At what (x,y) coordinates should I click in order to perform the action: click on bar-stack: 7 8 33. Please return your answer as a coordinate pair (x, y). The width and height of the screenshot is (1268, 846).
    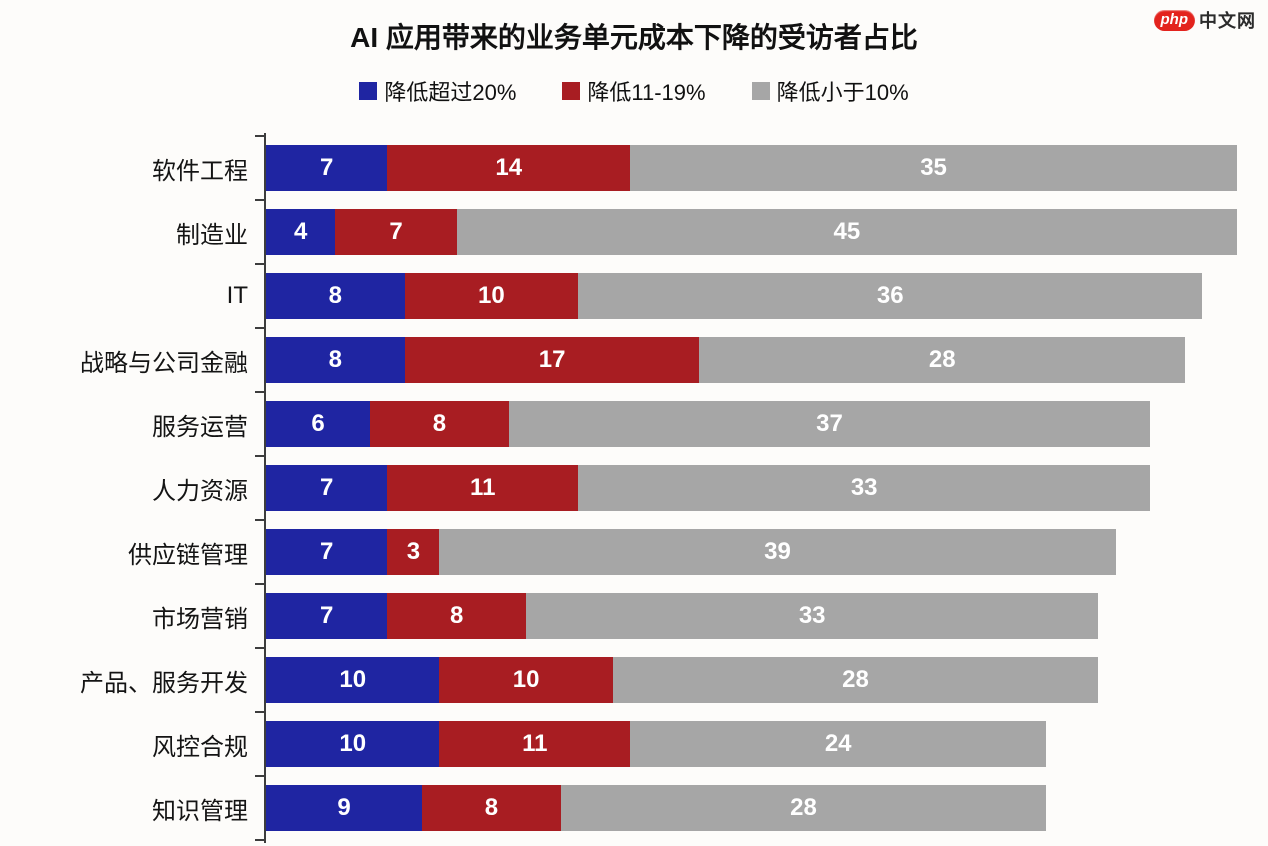
    Looking at the image, I should click on (751, 616).